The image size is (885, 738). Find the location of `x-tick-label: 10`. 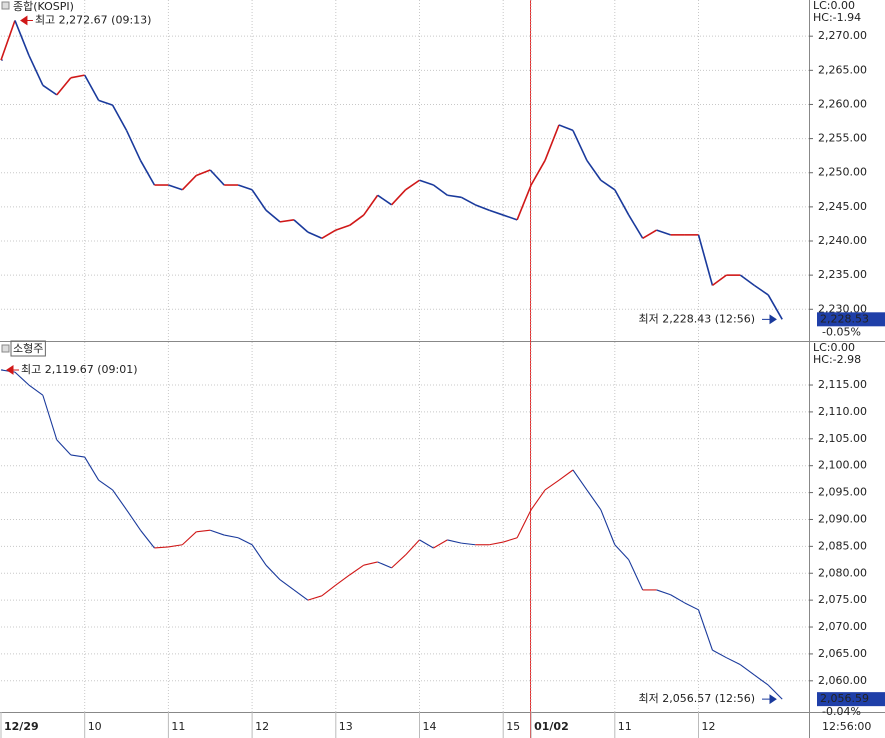

x-tick-label: 10 is located at coordinates (95, 726).